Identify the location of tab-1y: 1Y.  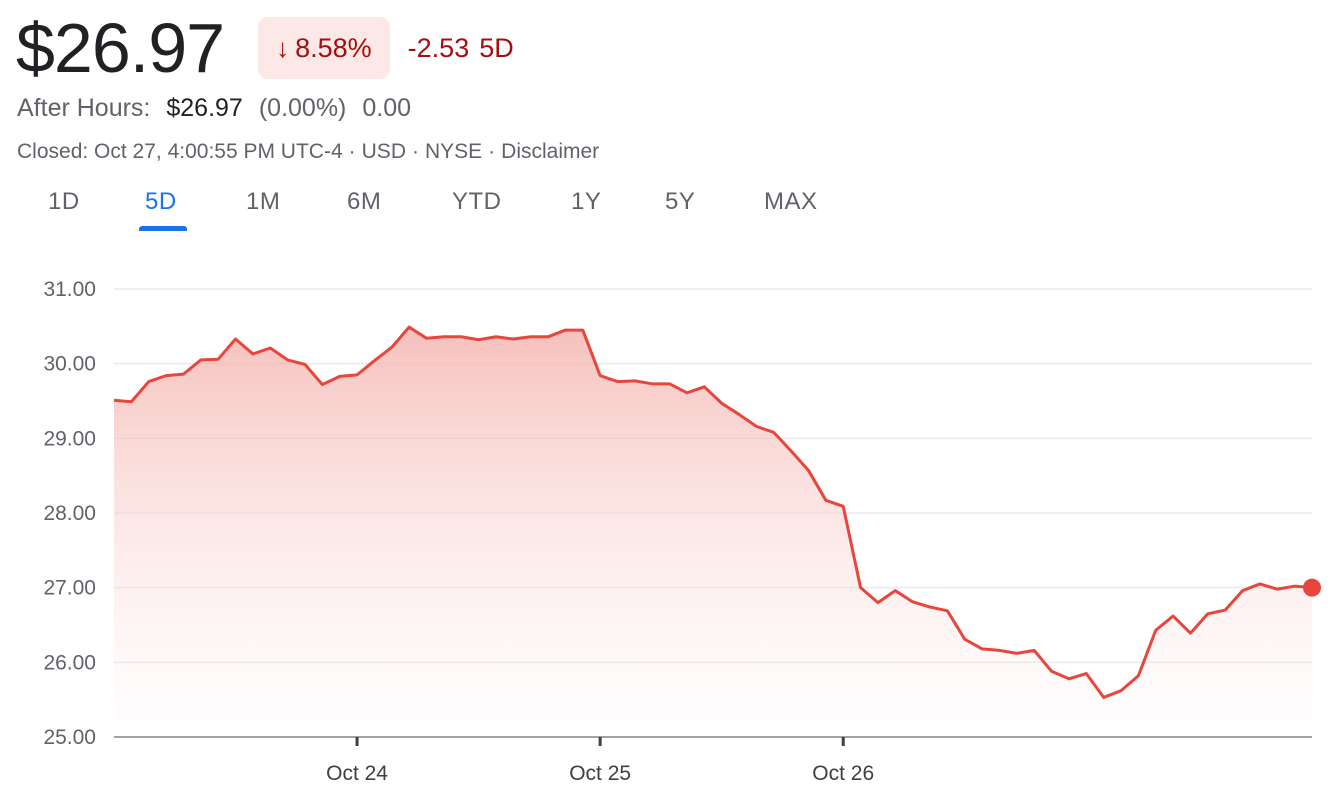
(586, 201).